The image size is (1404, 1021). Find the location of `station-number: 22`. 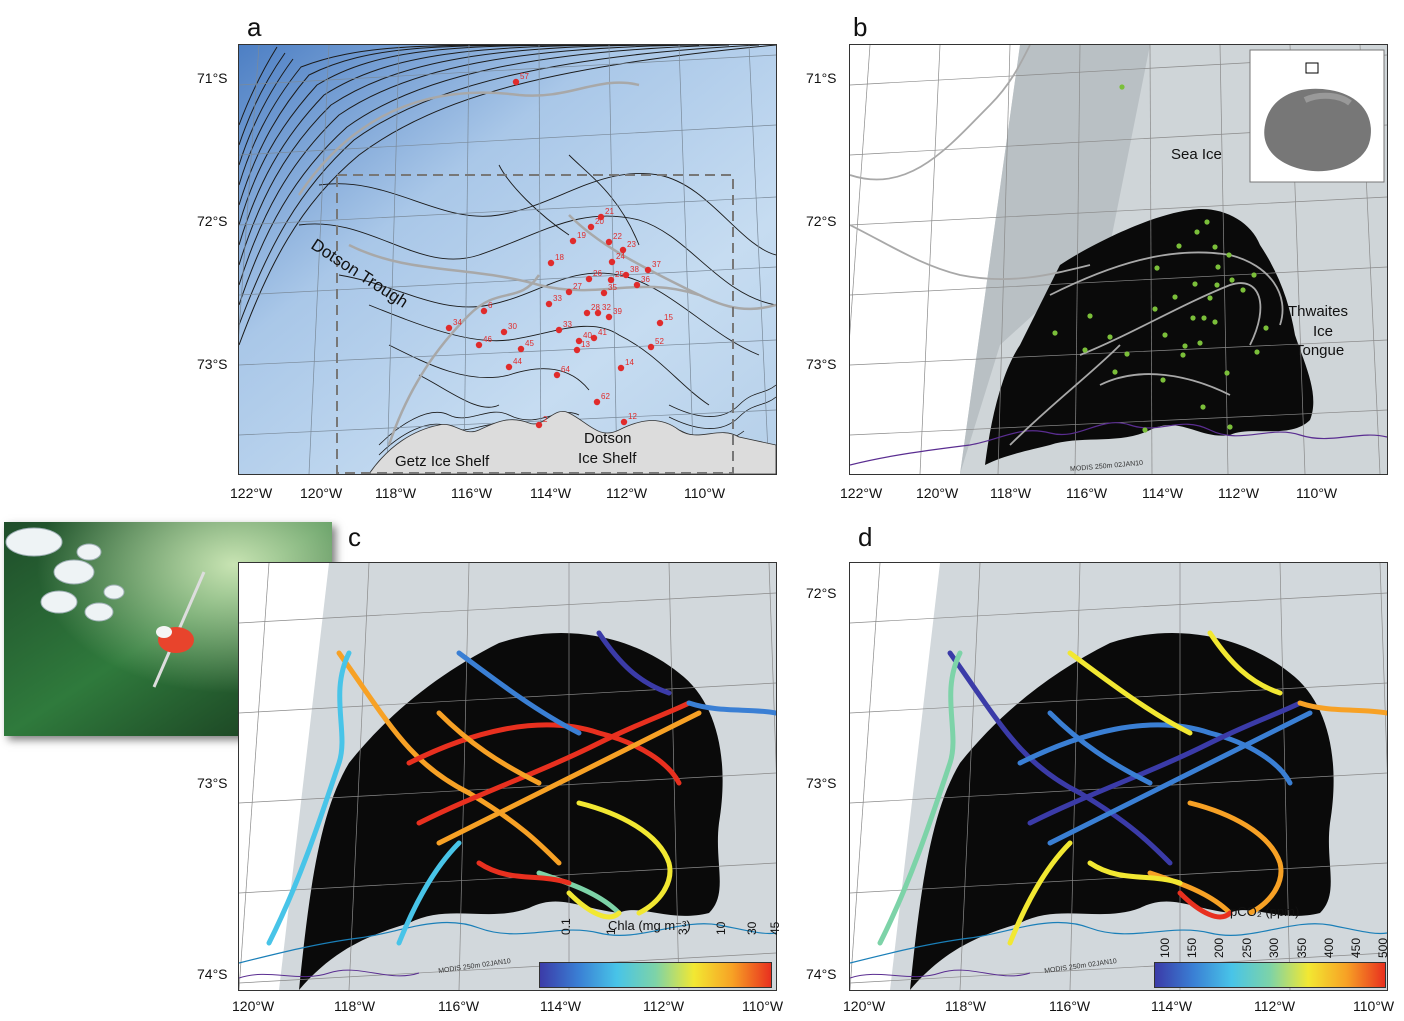

station-number: 22 is located at coordinates (617, 236).